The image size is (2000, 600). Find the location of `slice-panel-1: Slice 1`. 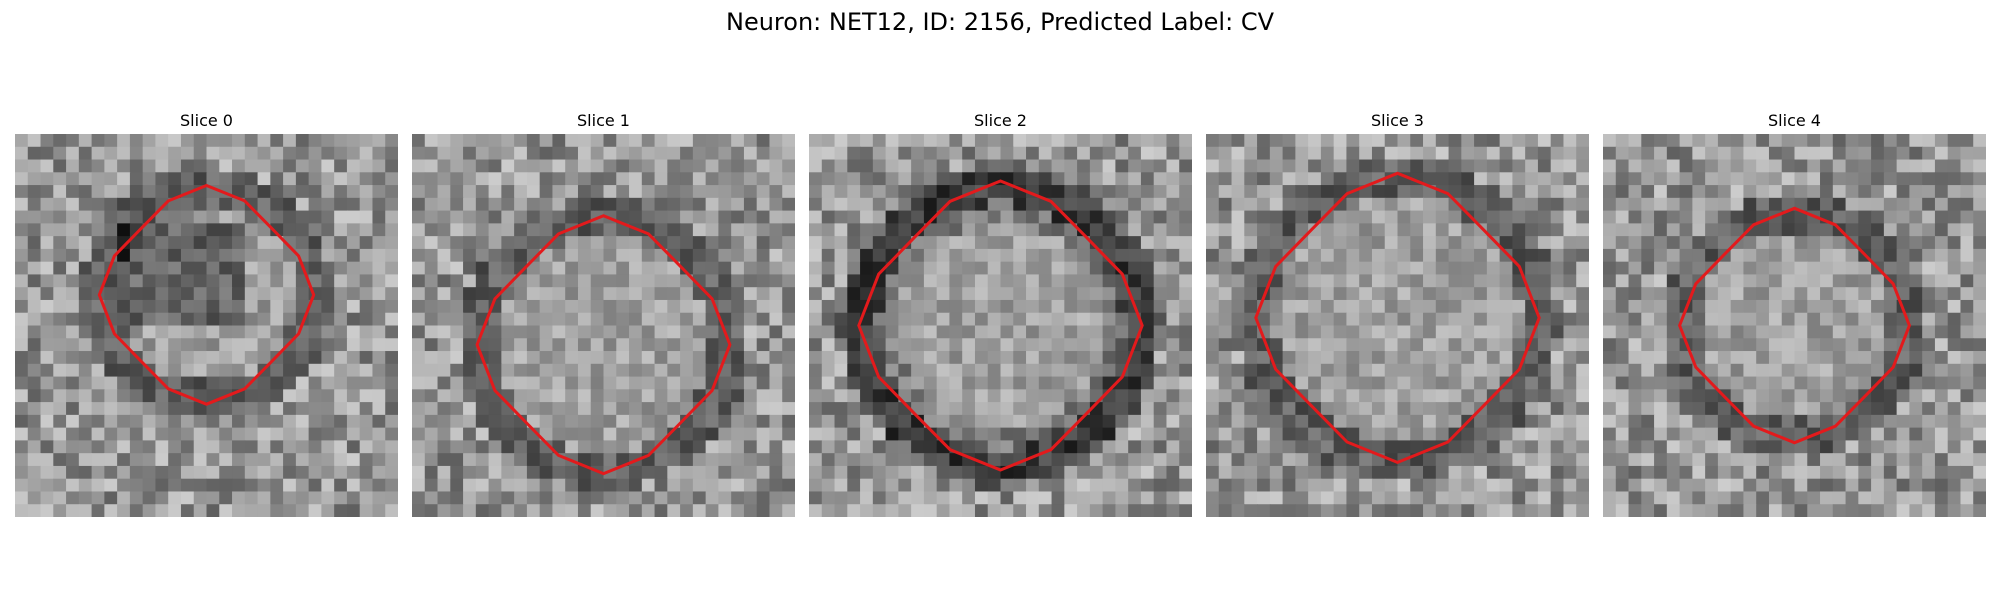

slice-panel-1: Slice 1 is located at coordinates (603, 312).